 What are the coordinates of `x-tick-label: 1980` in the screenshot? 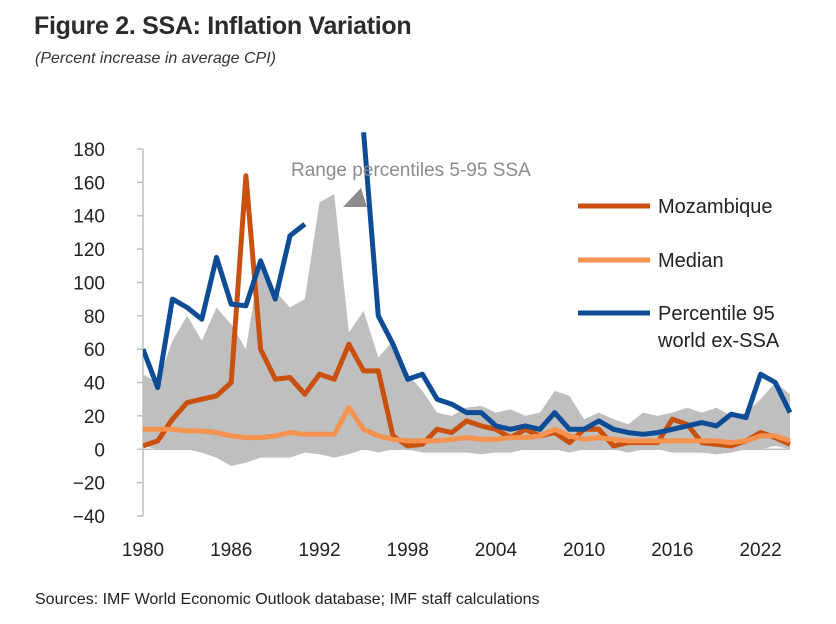 It's located at (143, 550).